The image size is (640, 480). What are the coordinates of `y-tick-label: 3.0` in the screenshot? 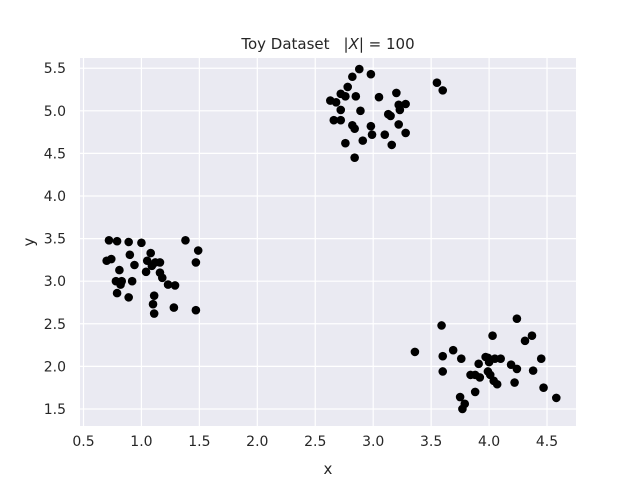 It's located at (55, 282).